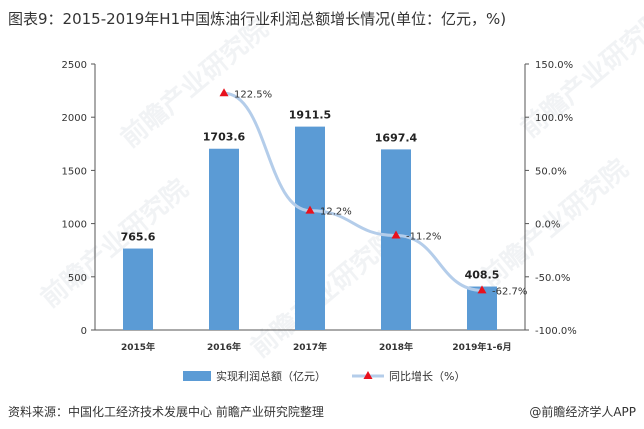  What do you see at coordinates (336, 212) in the screenshot?
I see `growth-value-label: 12.2%` at bounding box center [336, 212].